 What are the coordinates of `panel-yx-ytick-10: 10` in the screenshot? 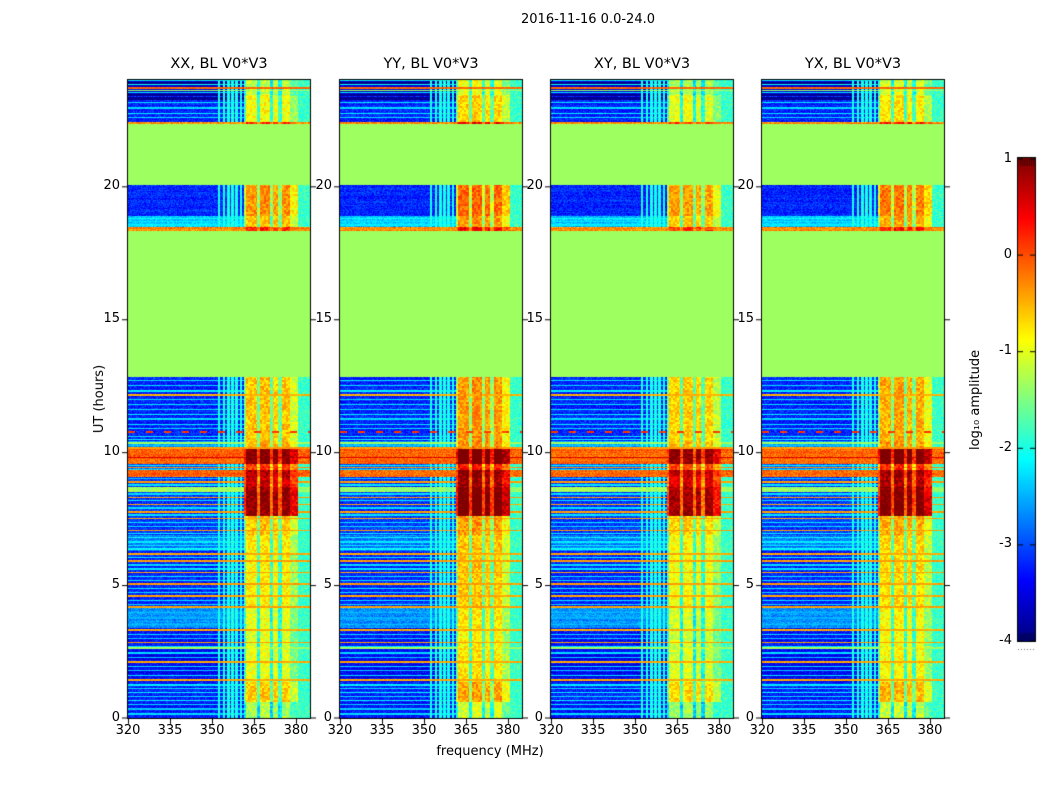 It's located at (745, 452).